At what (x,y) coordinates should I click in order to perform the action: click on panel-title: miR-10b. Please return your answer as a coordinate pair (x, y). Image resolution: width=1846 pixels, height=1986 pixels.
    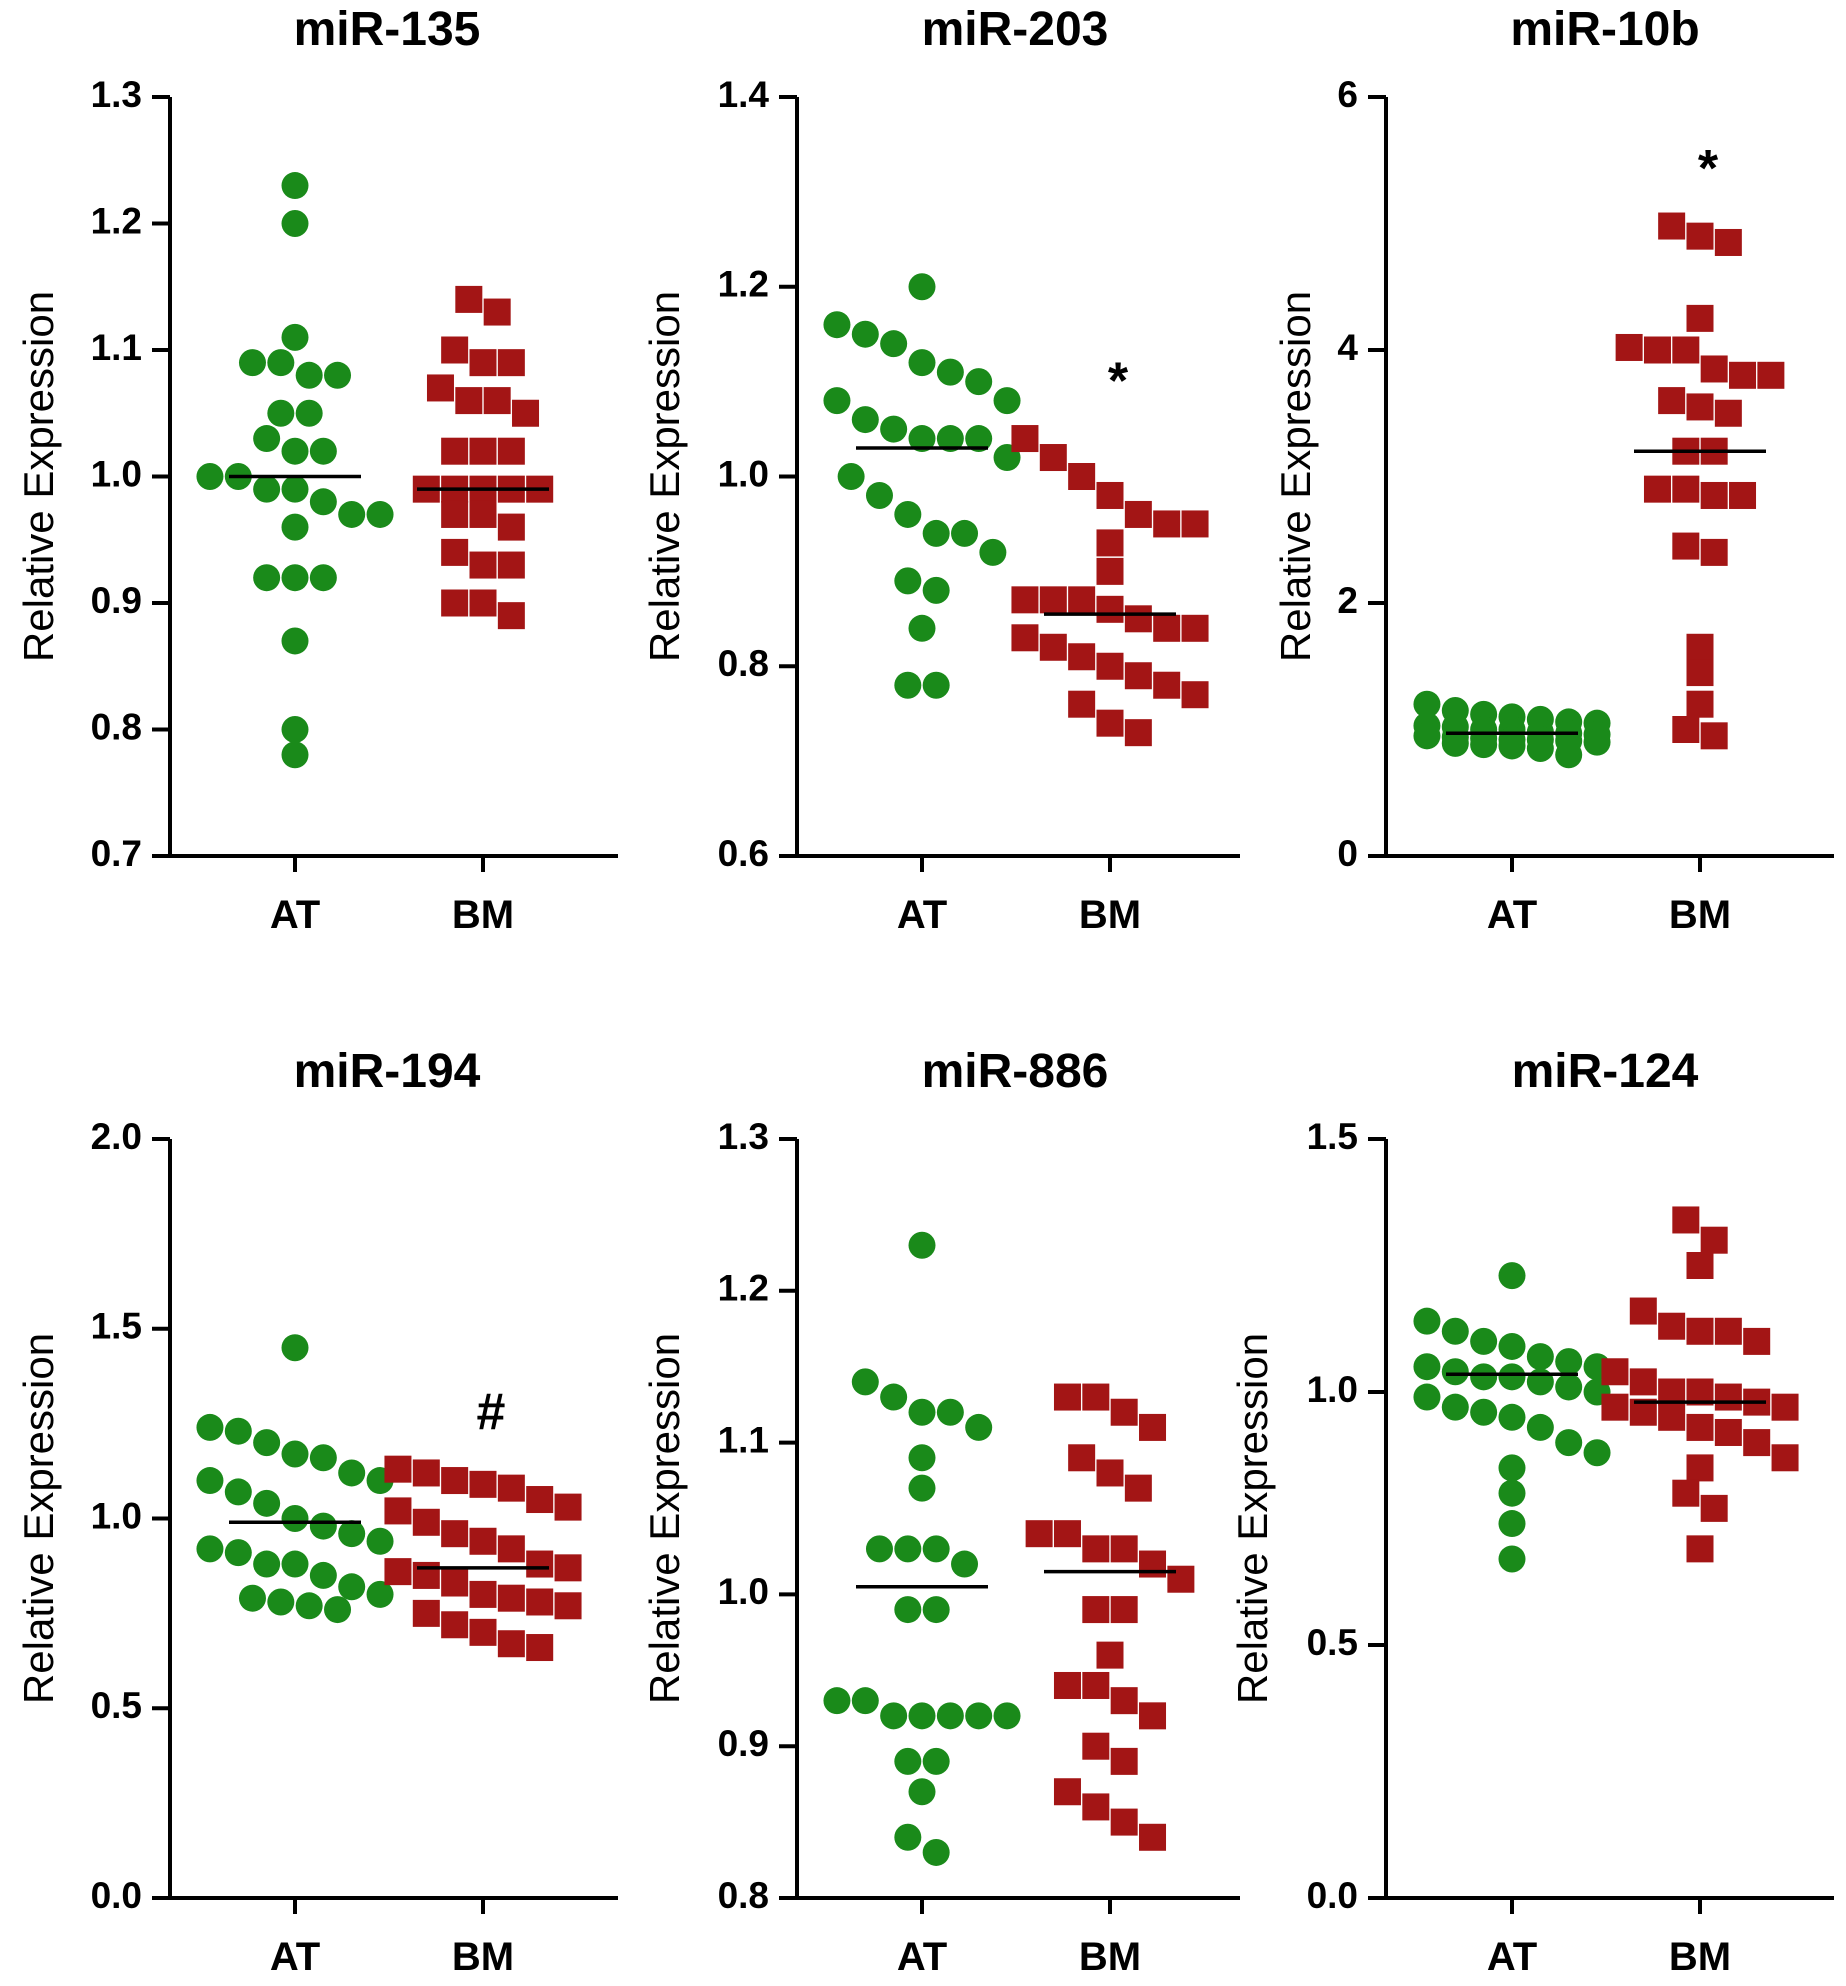
    Looking at the image, I should click on (1604, 29).